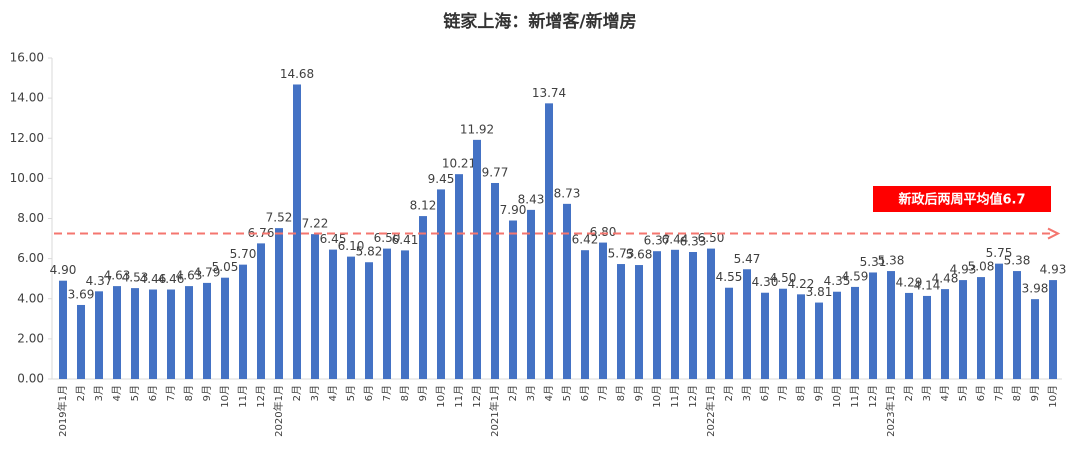 The image size is (1080, 466). What do you see at coordinates (1053, 270) in the screenshot?
I see `value-label: 4.93` at bounding box center [1053, 270].